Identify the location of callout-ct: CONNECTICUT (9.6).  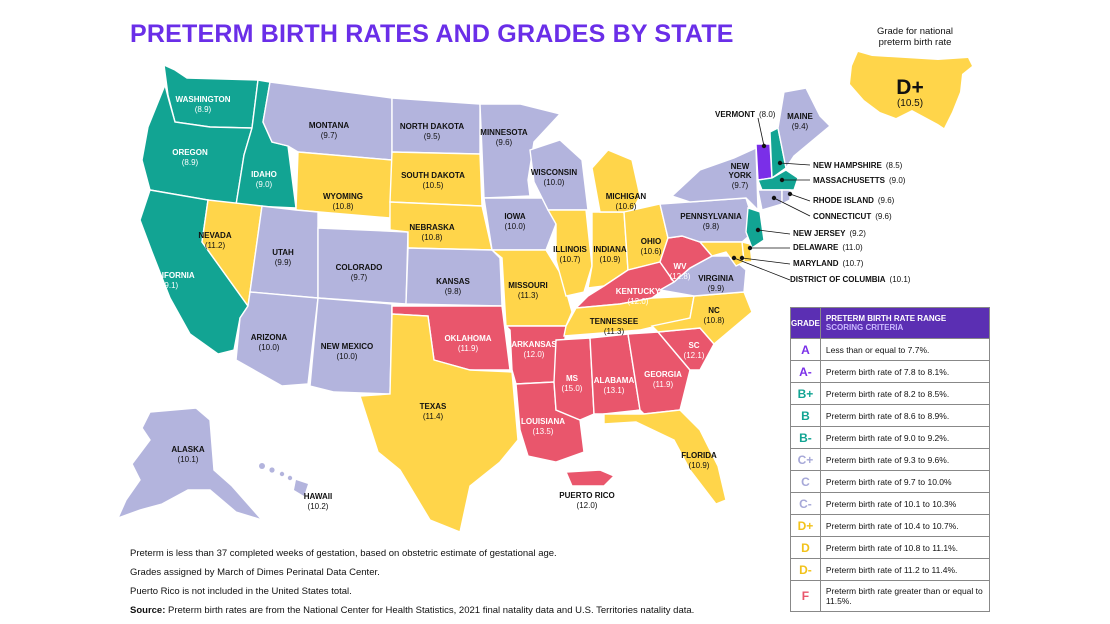
(852, 216).